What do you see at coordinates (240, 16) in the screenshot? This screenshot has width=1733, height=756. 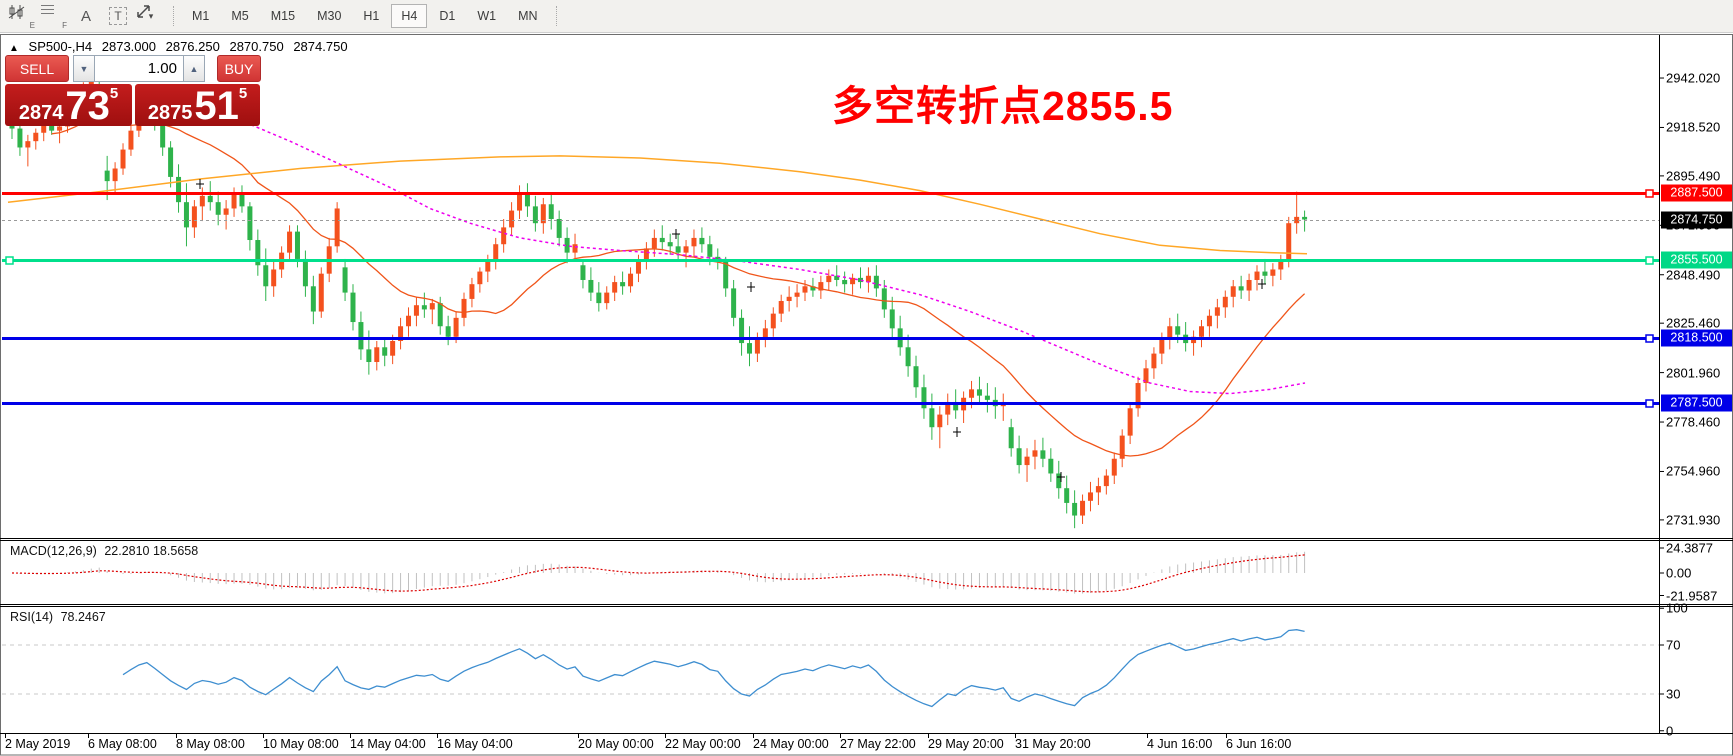 I see `timeframe-button-m5: M5` at bounding box center [240, 16].